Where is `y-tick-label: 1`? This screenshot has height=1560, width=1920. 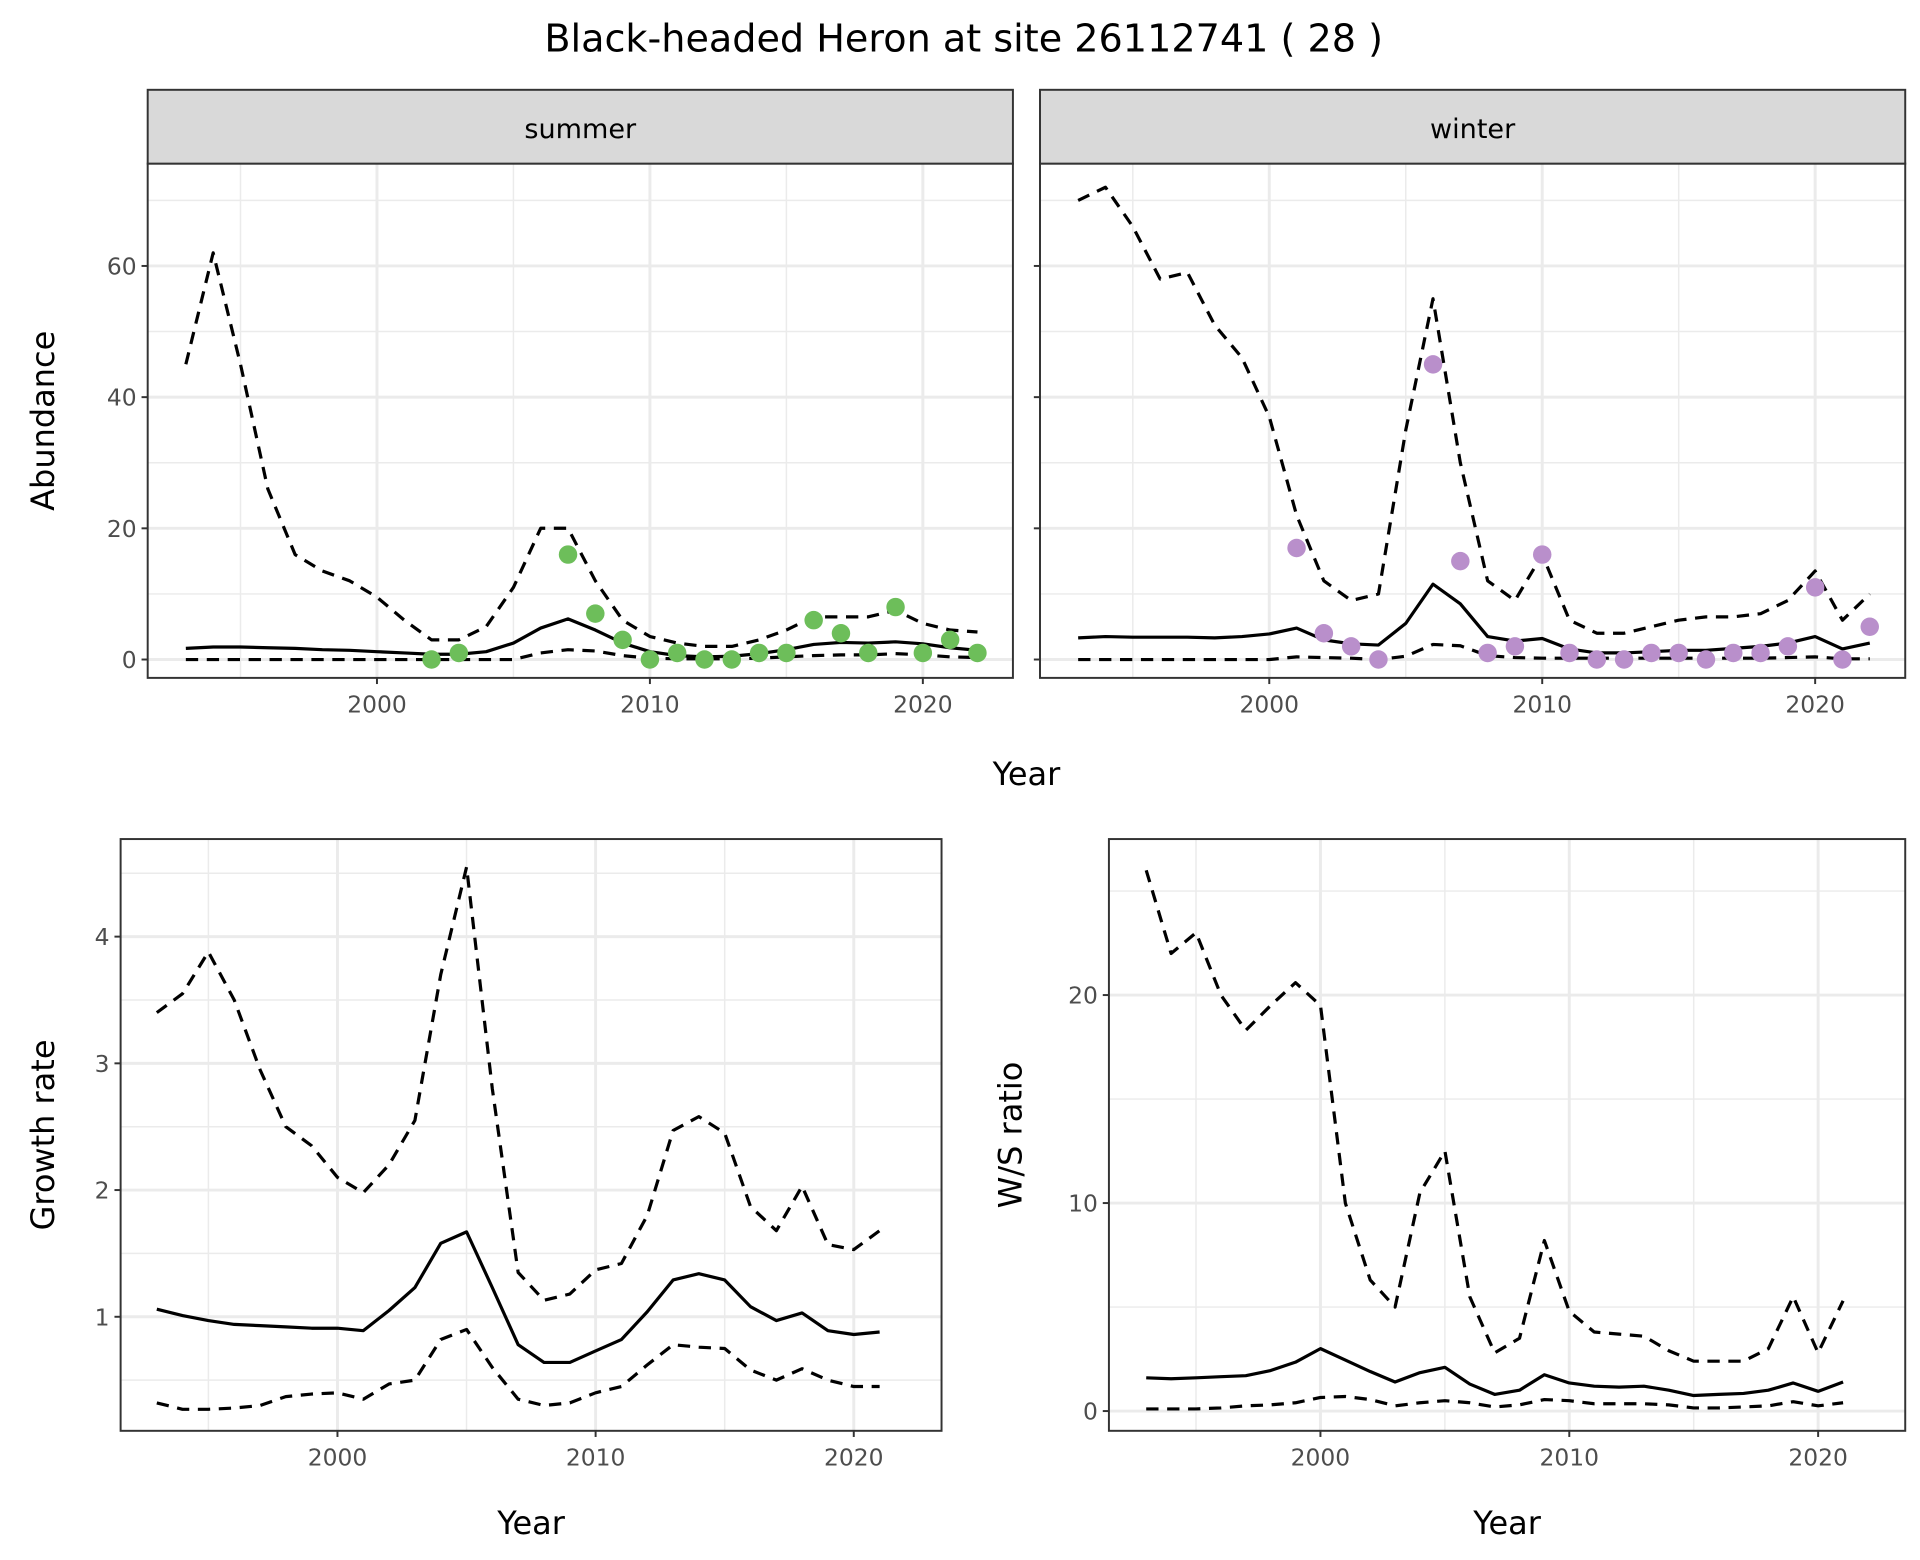
y-tick-label: 1 is located at coordinates (102, 1317).